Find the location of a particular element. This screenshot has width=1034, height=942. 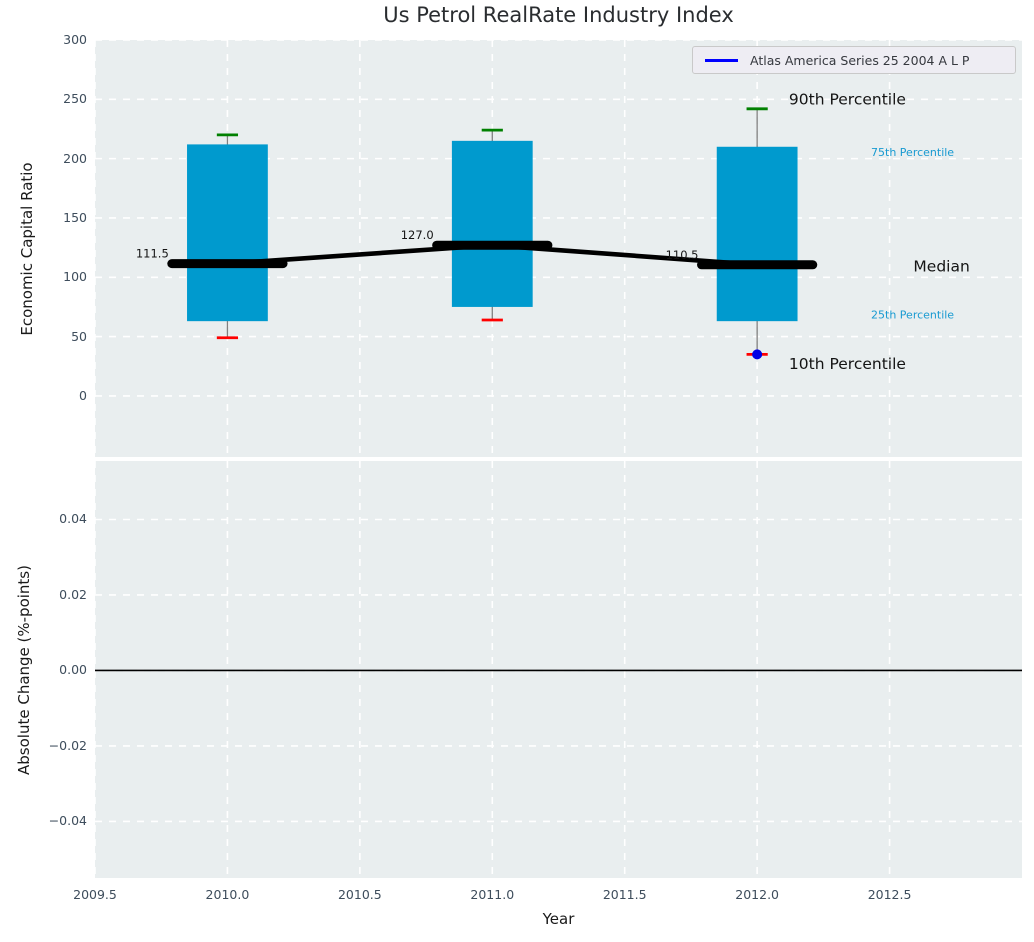

y-tick-label-top: 0 is located at coordinates (83, 395).